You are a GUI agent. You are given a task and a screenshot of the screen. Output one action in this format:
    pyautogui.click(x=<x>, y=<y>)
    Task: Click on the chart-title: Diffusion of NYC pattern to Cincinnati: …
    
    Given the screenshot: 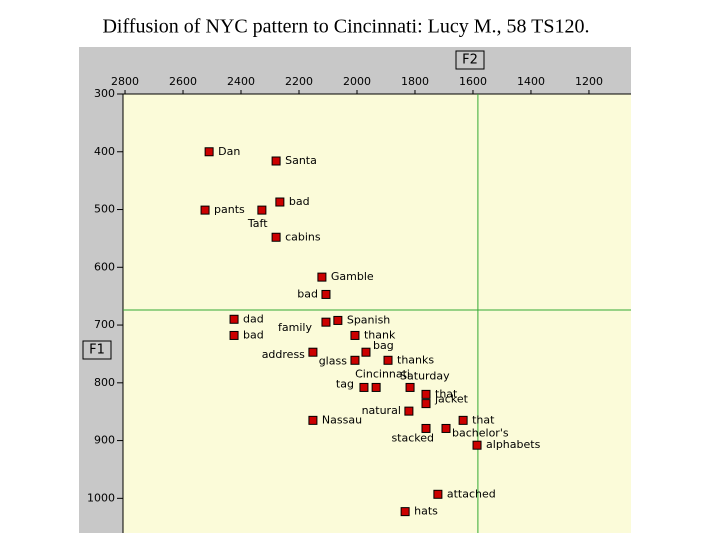 What is the action you would take?
    pyautogui.click(x=345, y=27)
    